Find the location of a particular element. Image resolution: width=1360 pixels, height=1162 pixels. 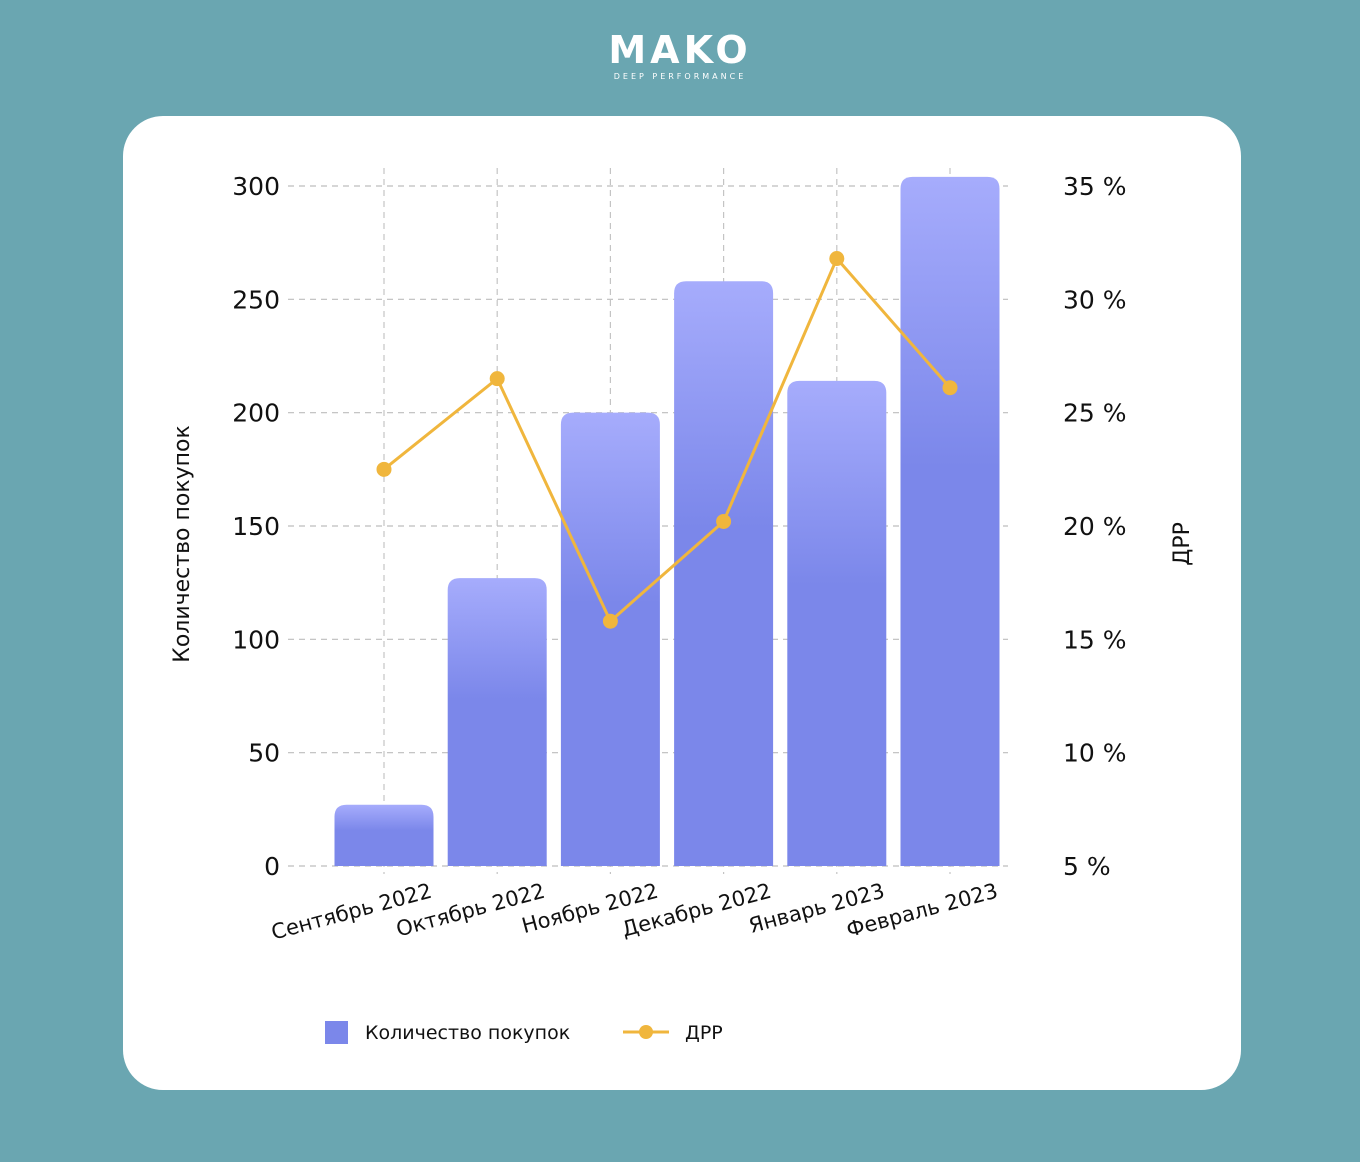

y-left-tick-label: 100 is located at coordinates (256, 639).